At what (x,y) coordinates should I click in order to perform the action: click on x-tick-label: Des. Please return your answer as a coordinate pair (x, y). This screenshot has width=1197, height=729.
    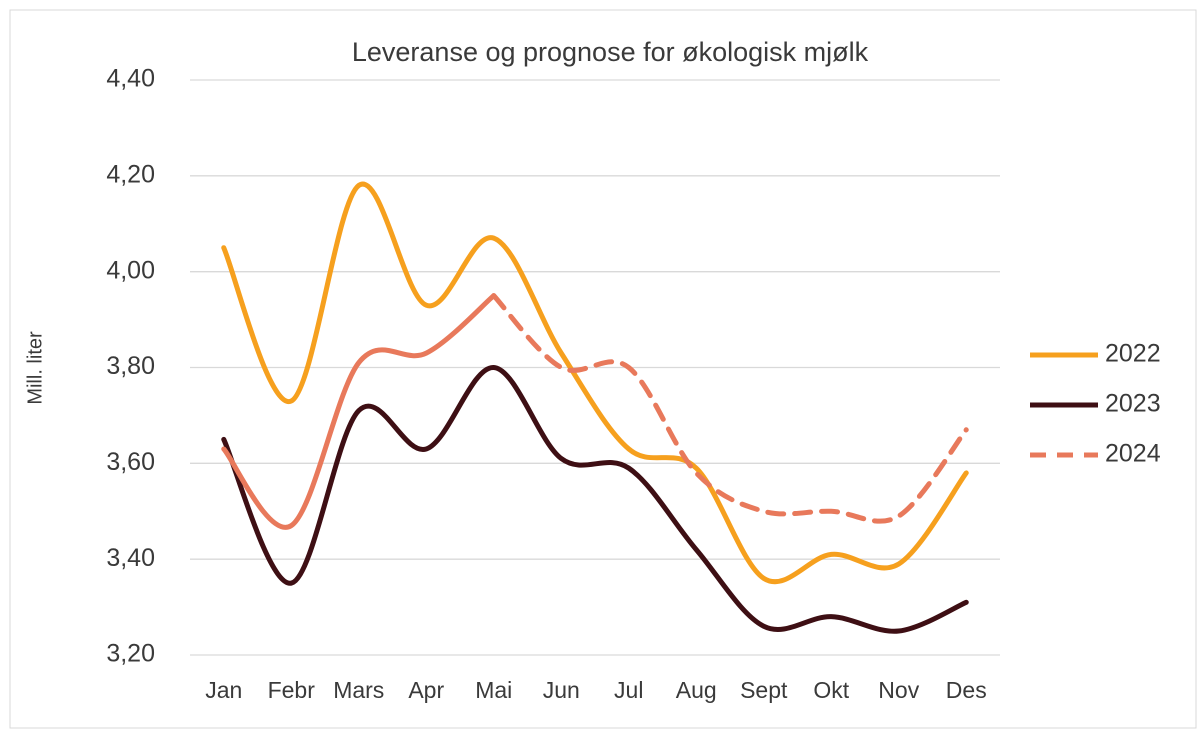
    Looking at the image, I should click on (966, 690).